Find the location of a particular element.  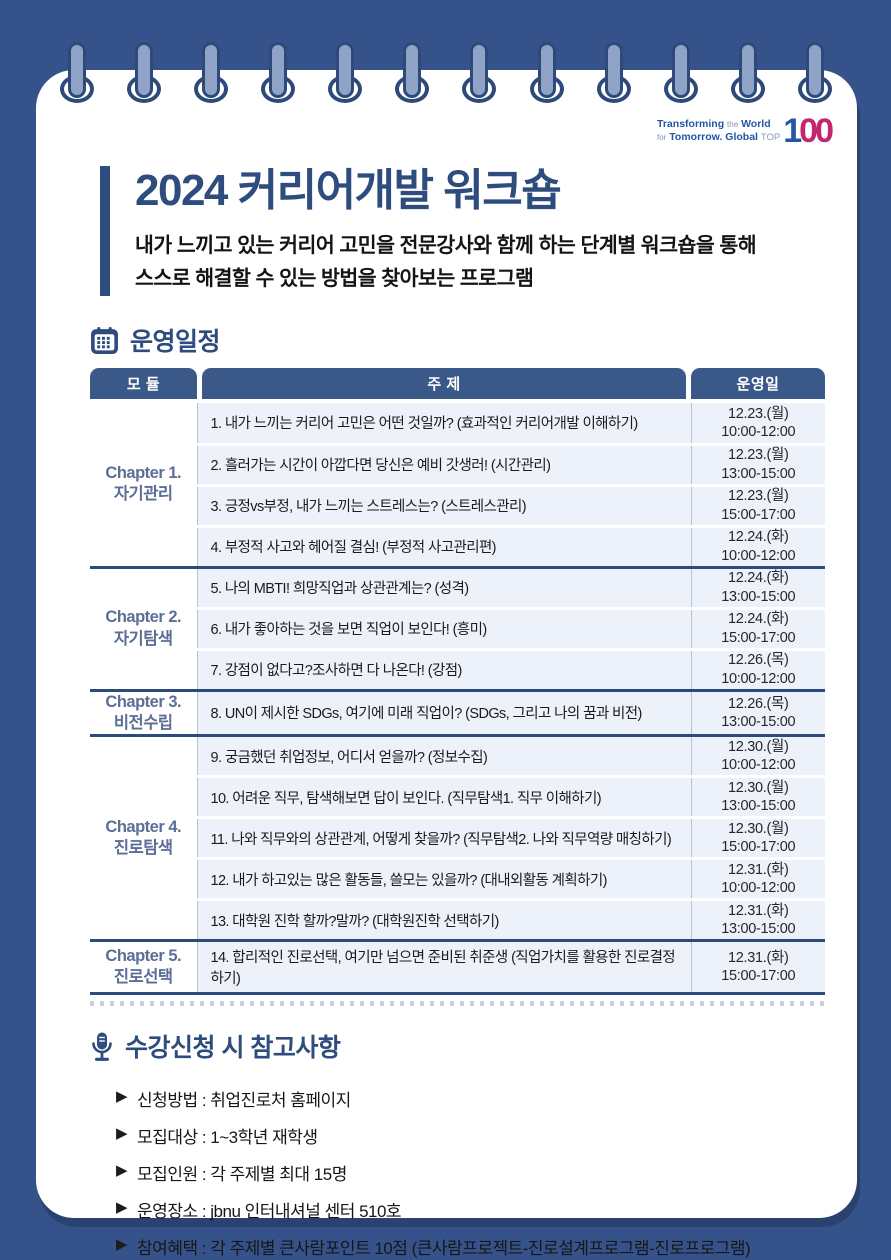

topic-cell: 6. 내가 좋아하는 것을 보면 직업이 보인다! (흥미) is located at coordinates (444, 627).